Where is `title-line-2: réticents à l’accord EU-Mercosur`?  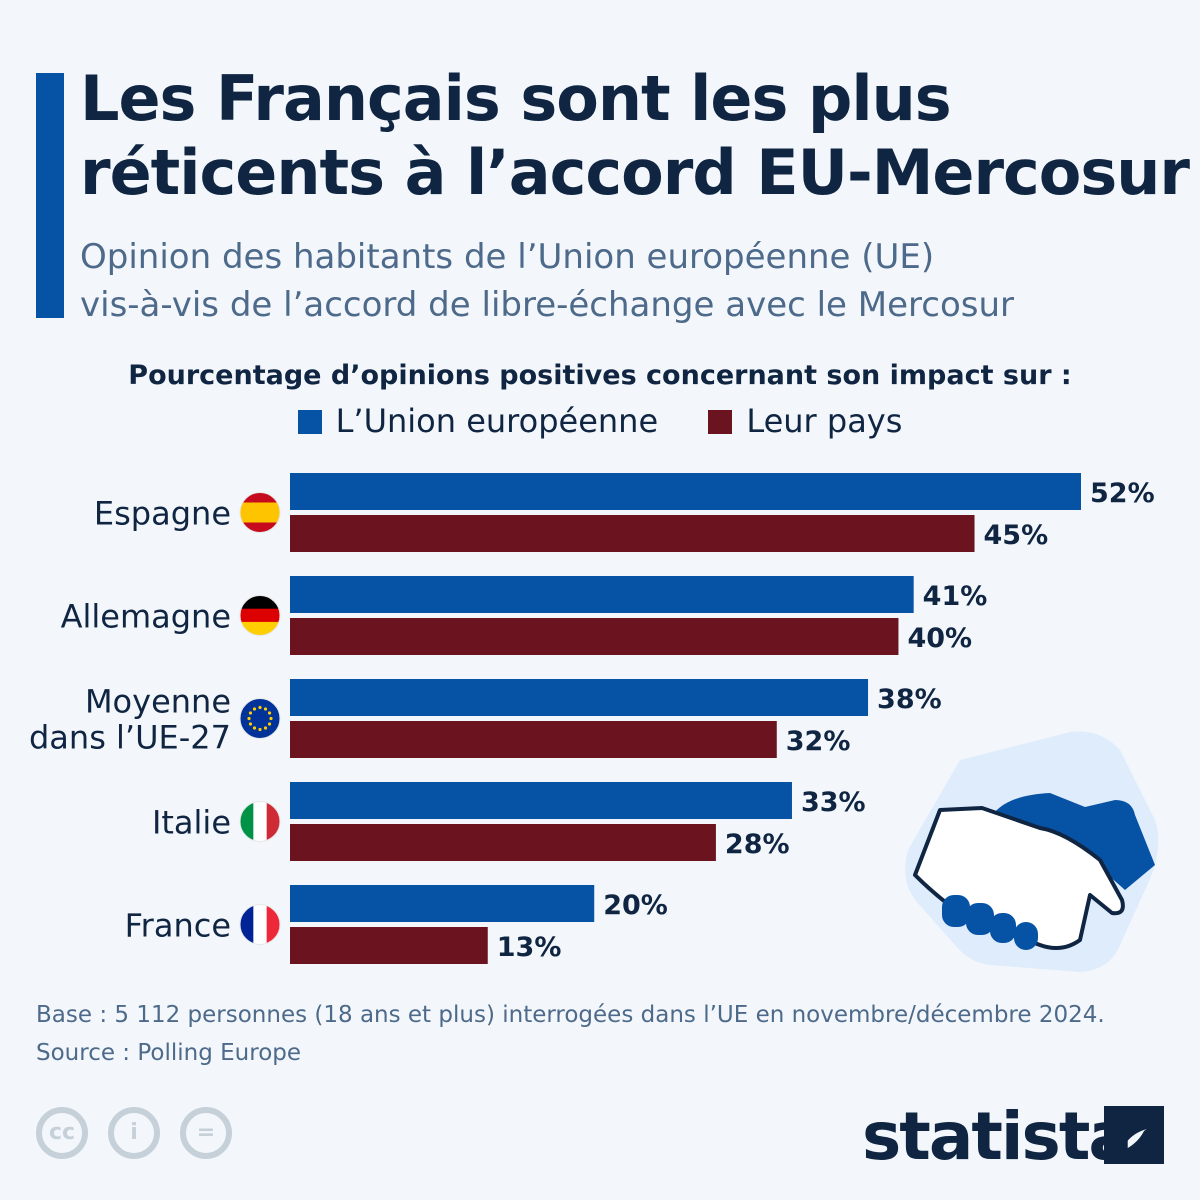
title-line-2: réticents à l’accord EU-Mercosur is located at coordinates (635, 172).